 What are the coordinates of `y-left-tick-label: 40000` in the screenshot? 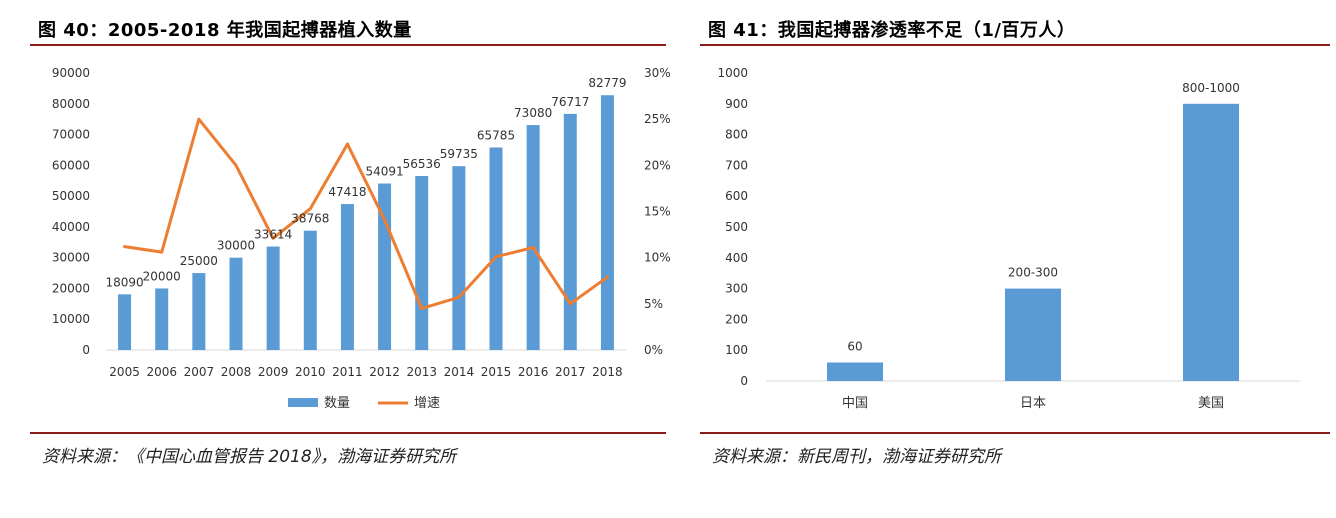 It's located at (71, 227).